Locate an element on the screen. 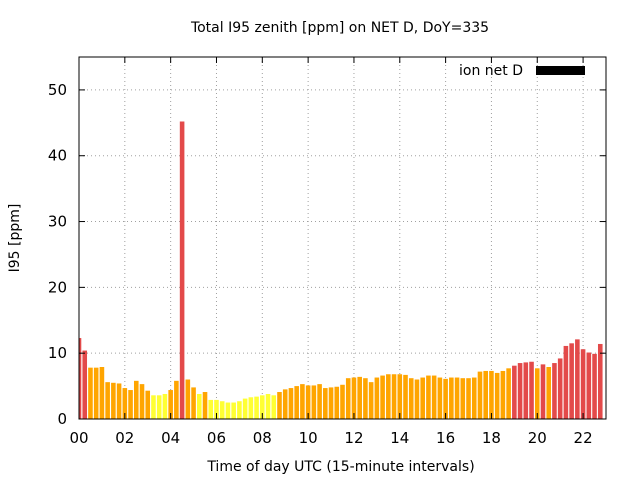  y-tick-label: 30 is located at coordinates (57, 222).